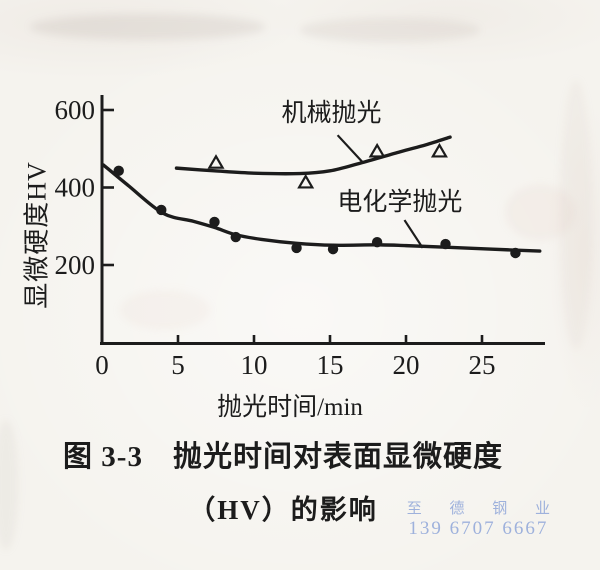 The width and height of the screenshot is (600, 570). Describe the element at coordinates (75, 110) in the screenshot. I see `y-tick-label: 600` at that location.